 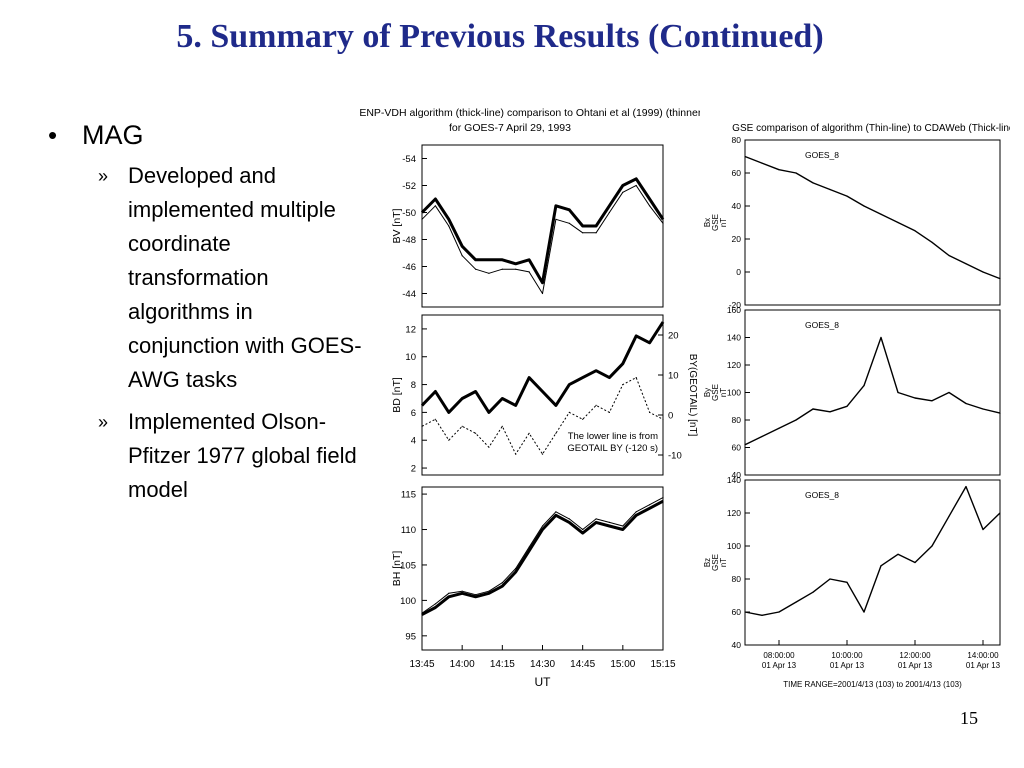 What do you see at coordinates (675, 456) in the screenshot?
I see `left-panel-1-rtick-label: -10` at bounding box center [675, 456].